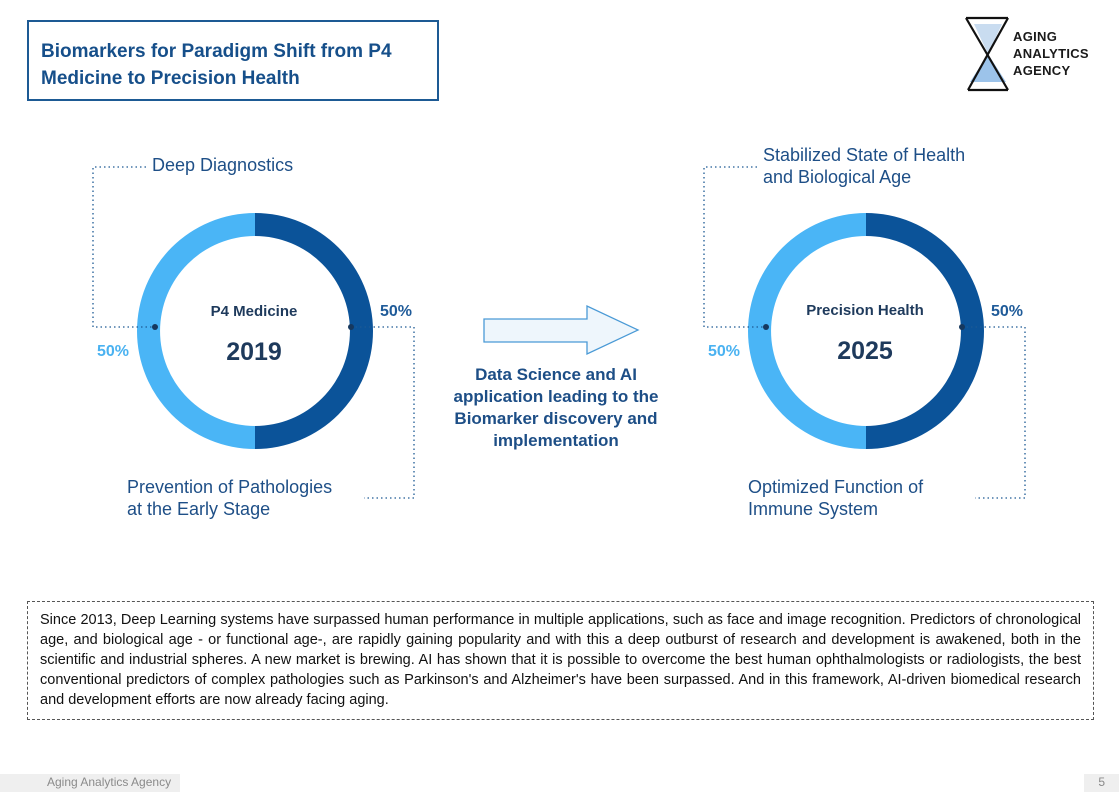  I want to click on footer-bar, so click(90, 783).